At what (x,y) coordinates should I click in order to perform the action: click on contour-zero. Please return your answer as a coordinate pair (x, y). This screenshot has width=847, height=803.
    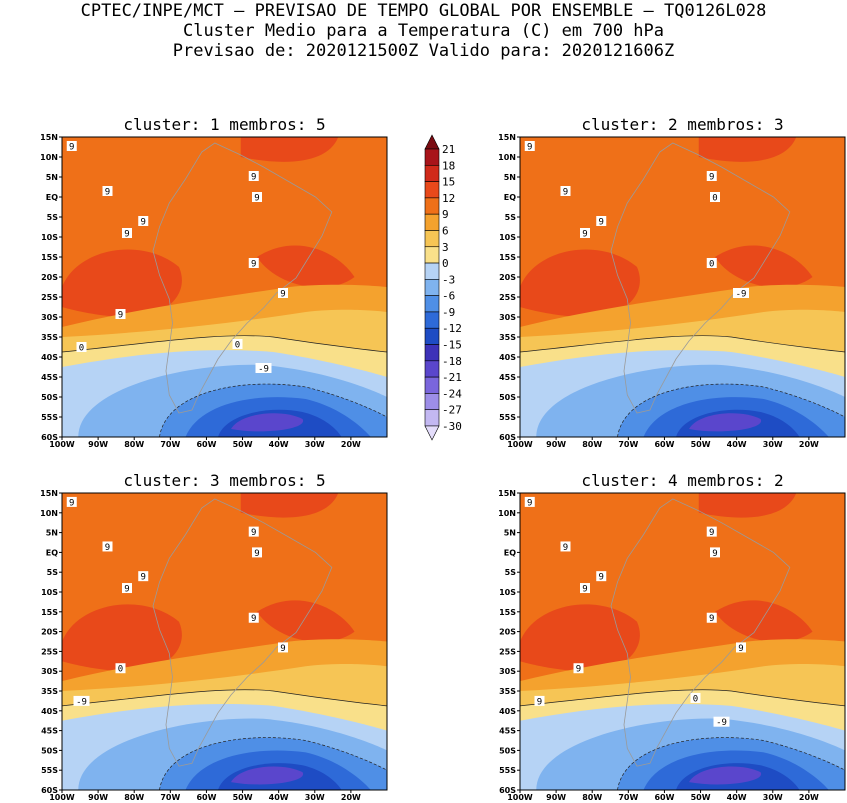
    Looking at the image, I should click on (224, 344).